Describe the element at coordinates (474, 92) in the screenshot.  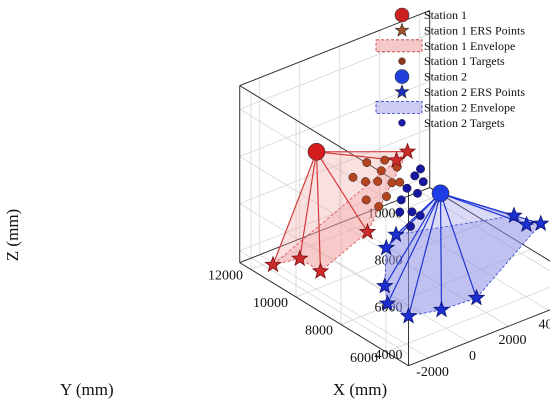
I see `legend-label: Station 2 ERS Points` at that location.